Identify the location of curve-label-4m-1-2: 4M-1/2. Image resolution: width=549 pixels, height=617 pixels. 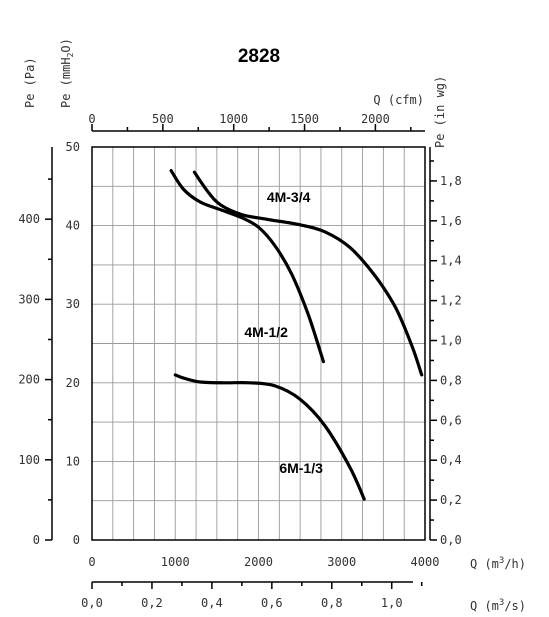
(266, 332).